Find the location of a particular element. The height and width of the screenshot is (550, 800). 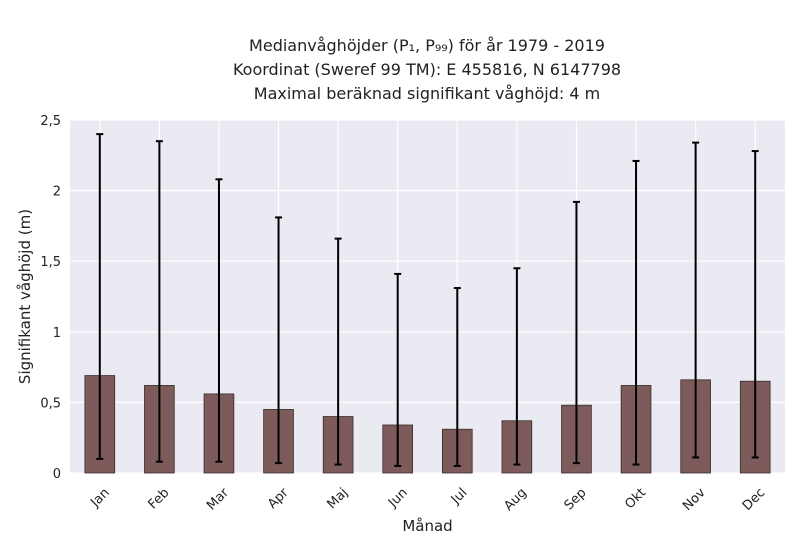

y-tick-label: 1,5 is located at coordinates (50, 262).